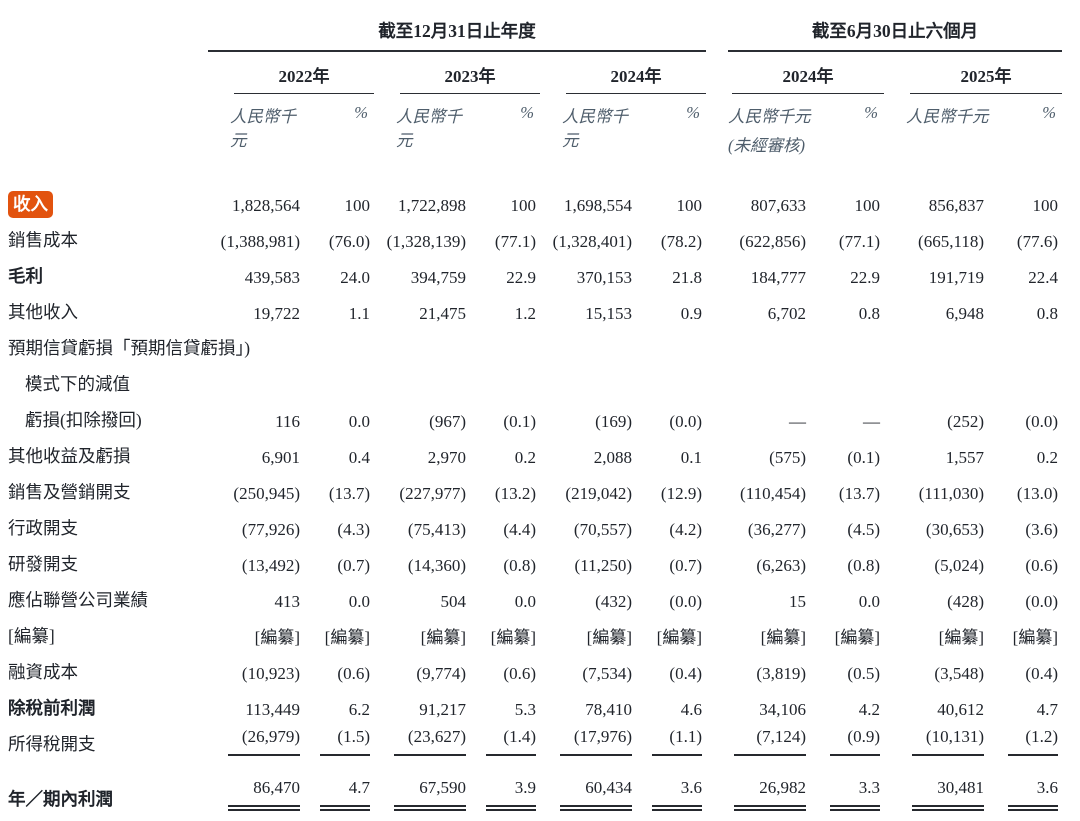 This screenshot has width=1080, height=821. Describe the element at coordinates (693, 112) in the screenshot. I see `percent-header: %` at that location.